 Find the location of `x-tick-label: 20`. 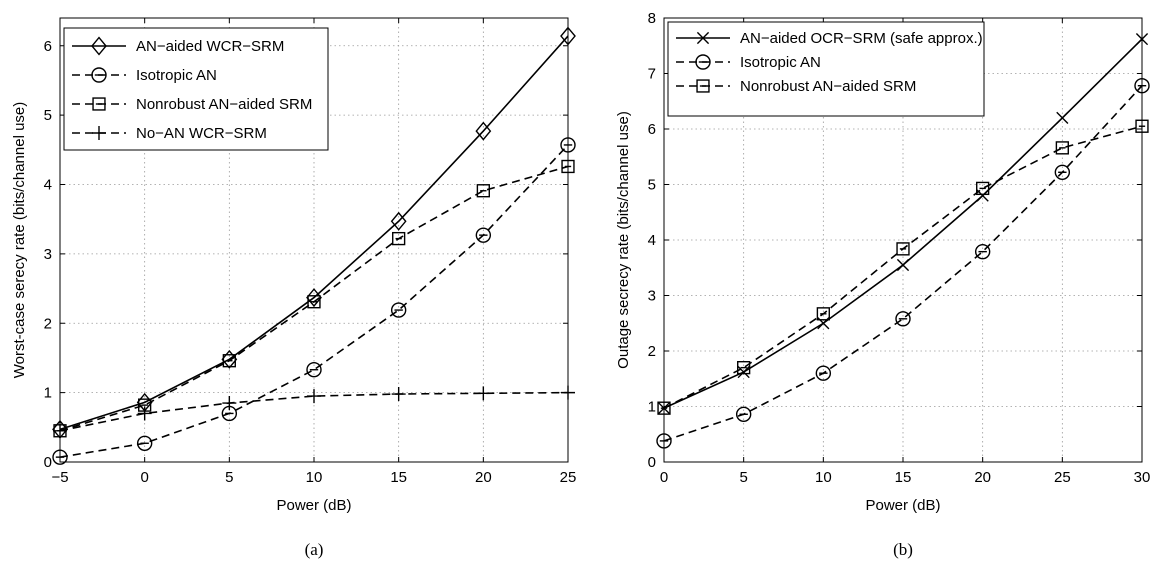

x-tick-label: 20 is located at coordinates (982, 477).